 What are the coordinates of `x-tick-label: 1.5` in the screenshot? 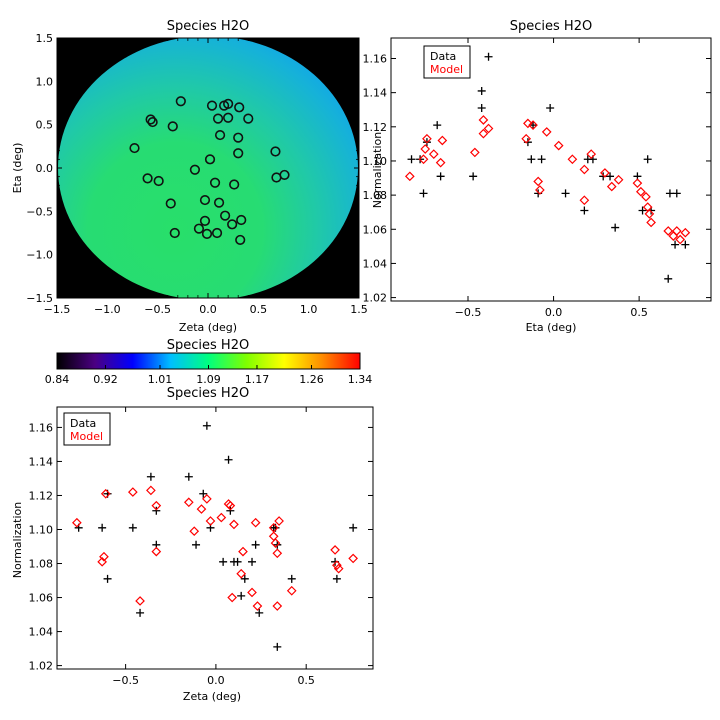 It's located at (359, 309).